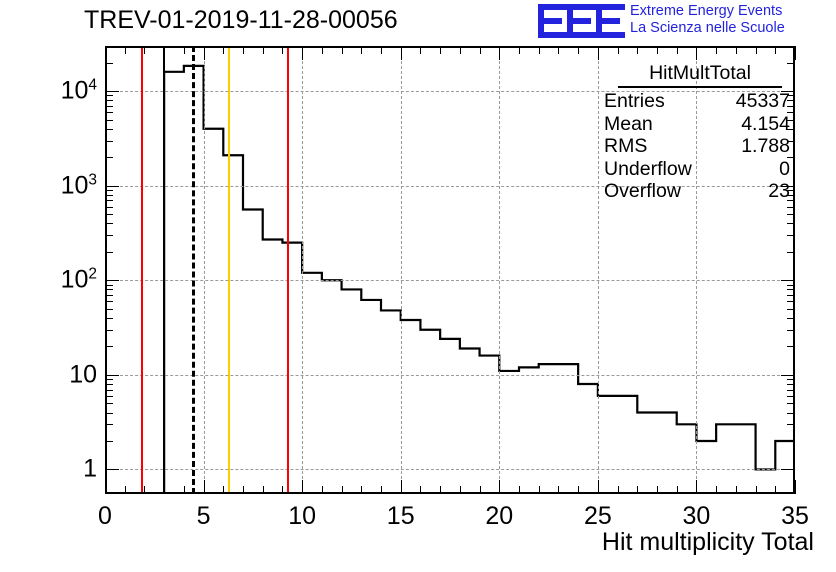 The width and height of the screenshot is (836, 572). Describe the element at coordinates (203, 516) in the screenshot. I see `x-tick-label: 5` at that location.